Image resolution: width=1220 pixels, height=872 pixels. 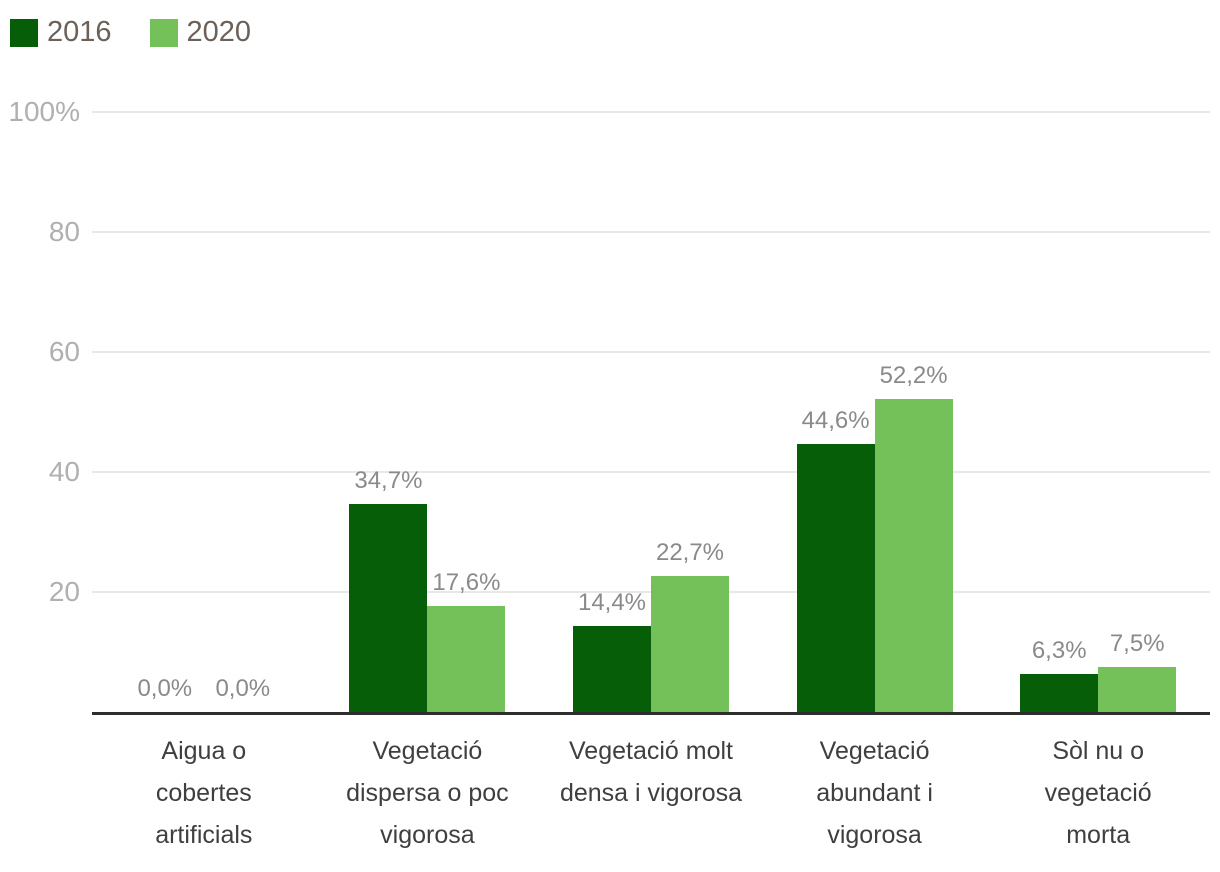 What do you see at coordinates (1137, 643) in the screenshot?
I see `bar-value-label-2020-5: 7,5%` at bounding box center [1137, 643].